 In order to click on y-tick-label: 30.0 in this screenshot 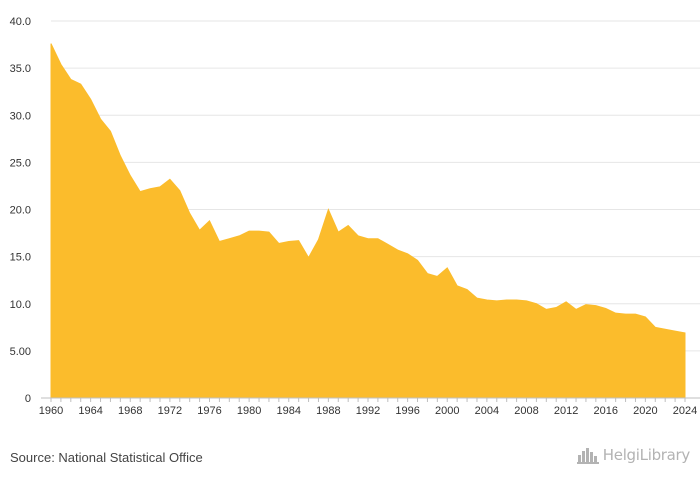, I will do `click(20, 116)`.